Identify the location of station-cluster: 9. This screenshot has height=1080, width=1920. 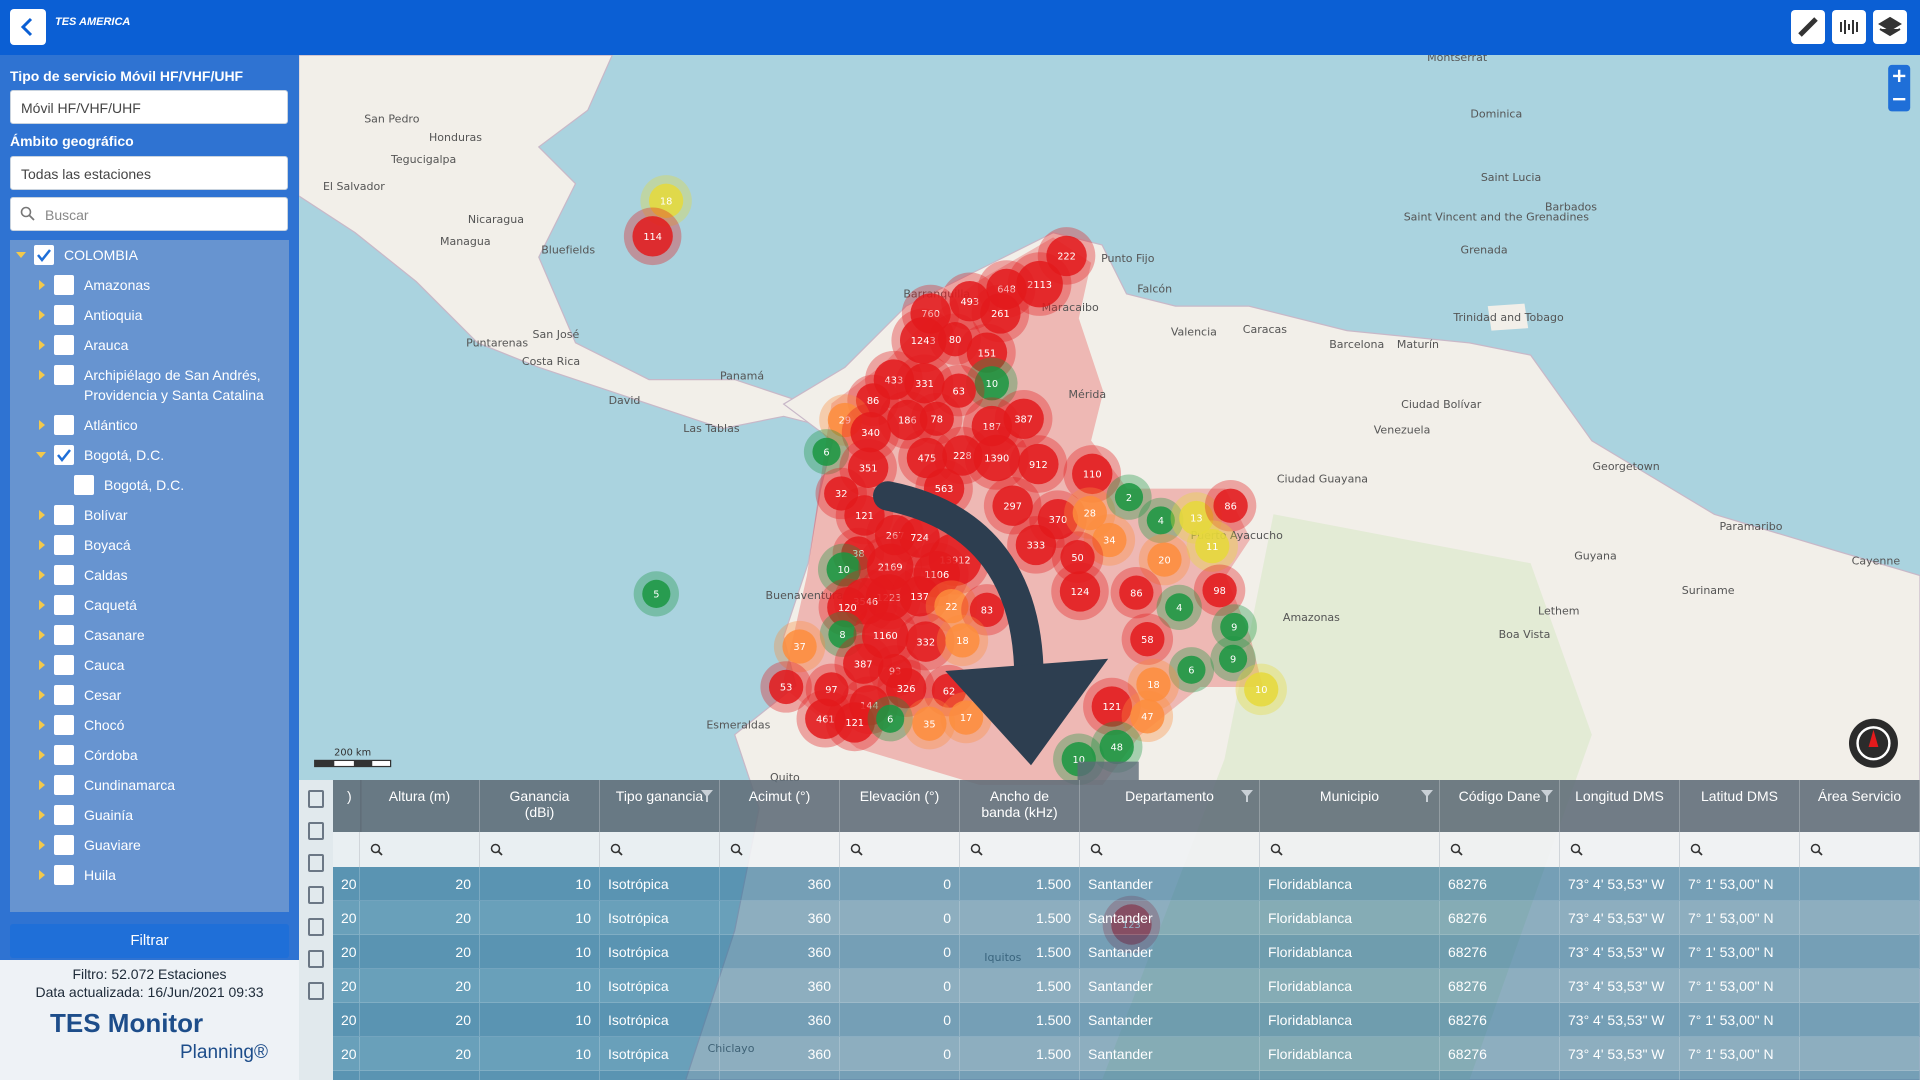
(1234, 627).